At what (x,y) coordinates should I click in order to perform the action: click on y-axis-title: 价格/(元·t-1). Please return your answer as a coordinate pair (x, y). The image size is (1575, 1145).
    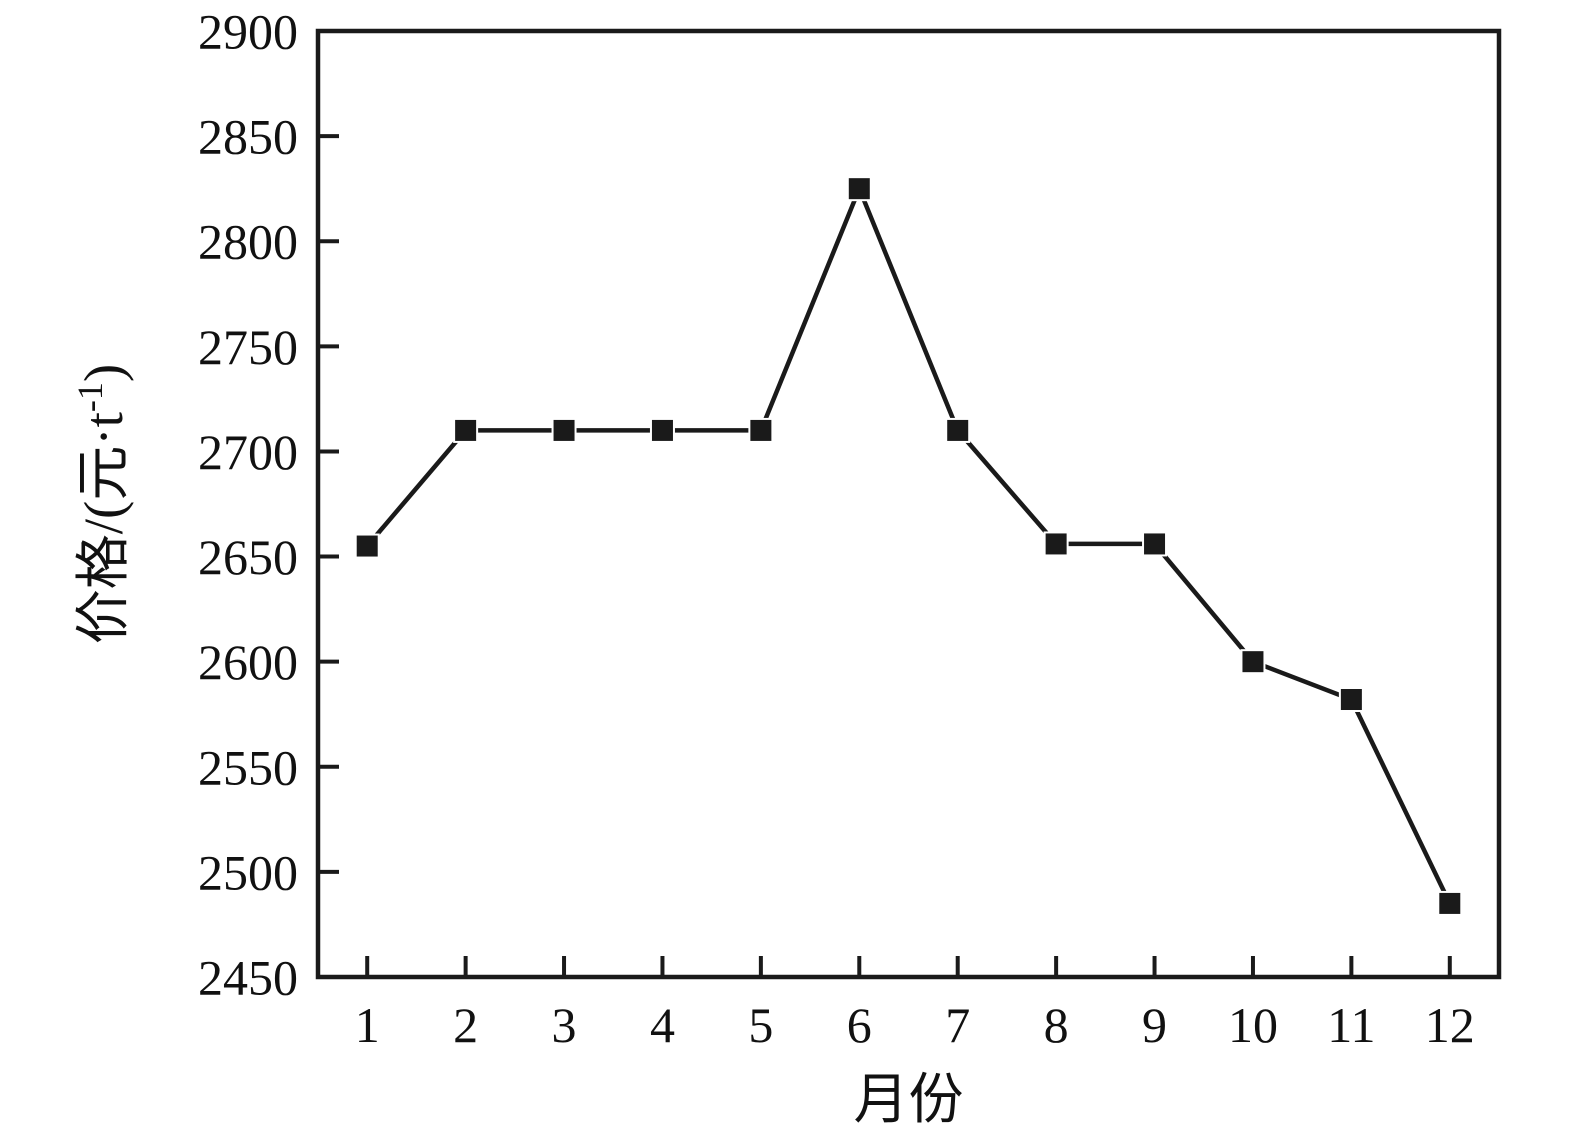
    Looking at the image, I should click on (102, 504).